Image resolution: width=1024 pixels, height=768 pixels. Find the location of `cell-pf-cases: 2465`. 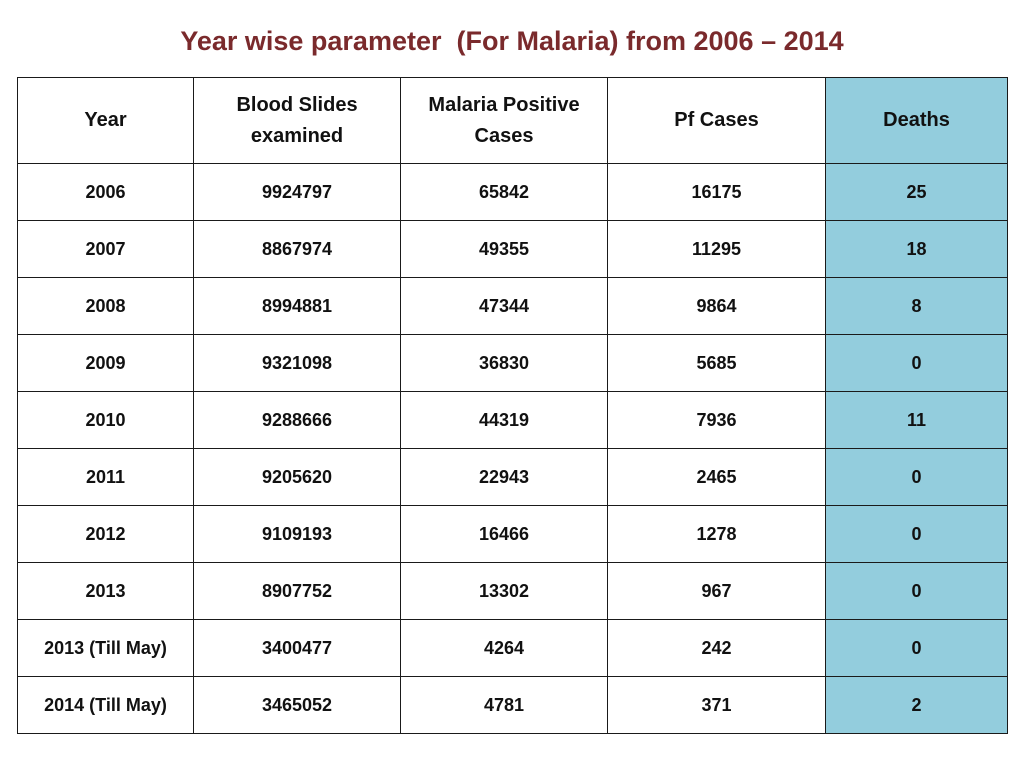

cell-pf-cases: 2465 is located at coordinates (716, 477).